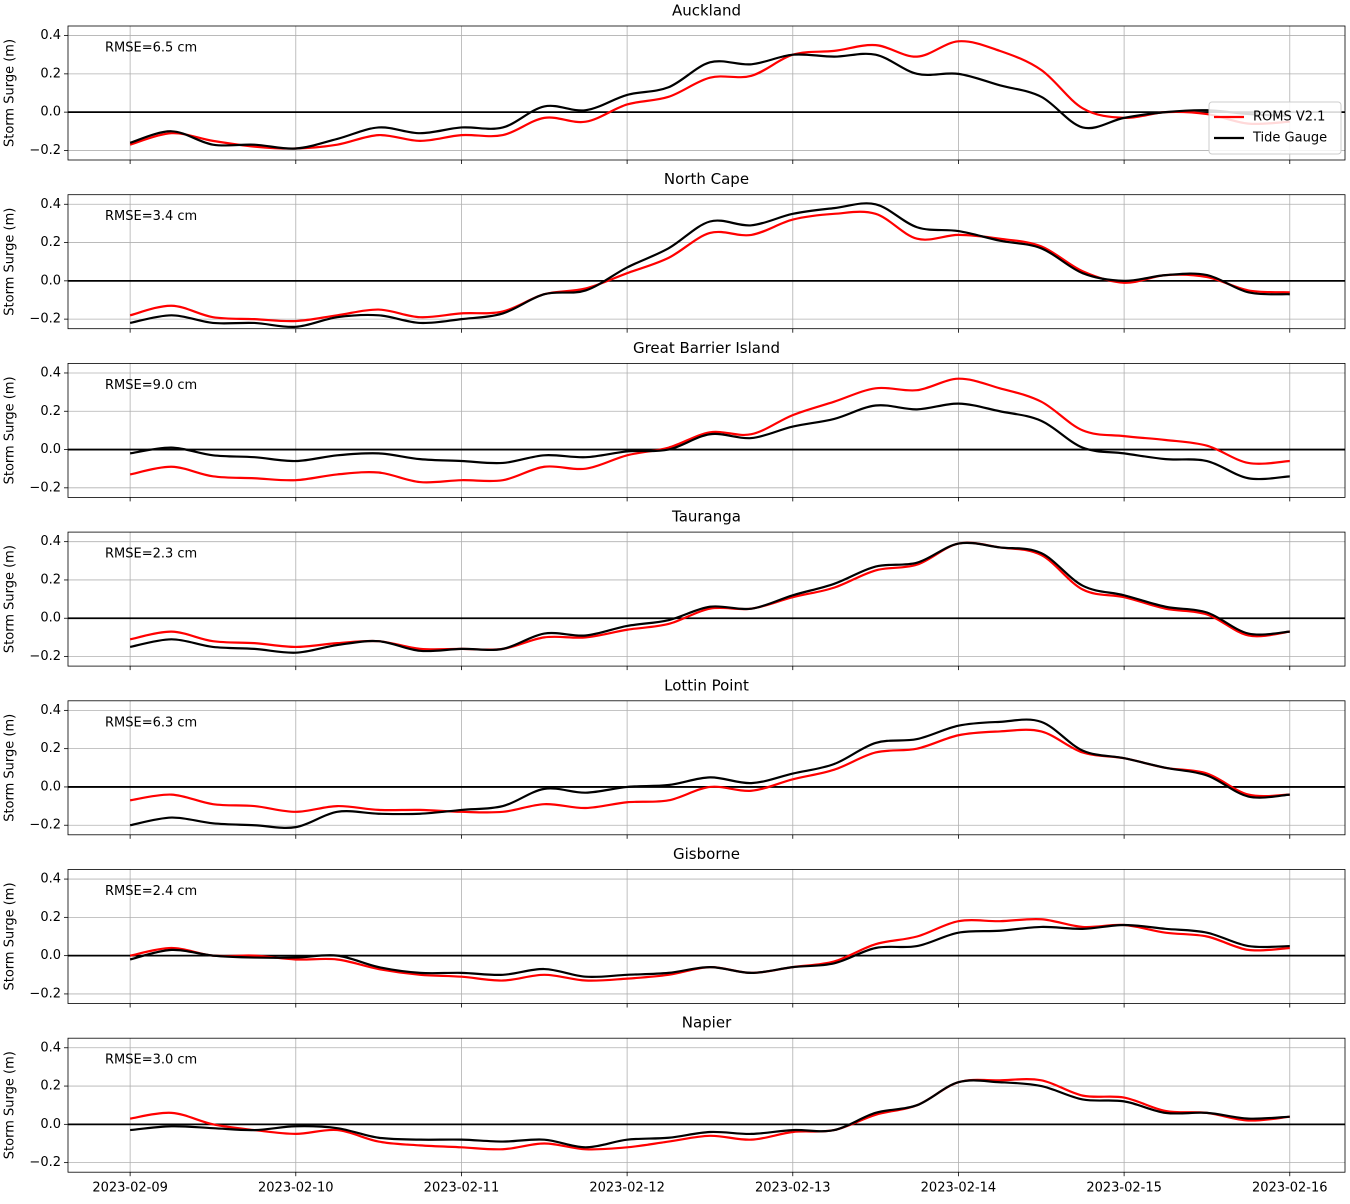 Image resolution: width=1350 pixels, height=1204 pixels. Describe the element at coordinates (627, 1188) in the screenshot. I see `x-tick-label: 2023-02-12` at that location.